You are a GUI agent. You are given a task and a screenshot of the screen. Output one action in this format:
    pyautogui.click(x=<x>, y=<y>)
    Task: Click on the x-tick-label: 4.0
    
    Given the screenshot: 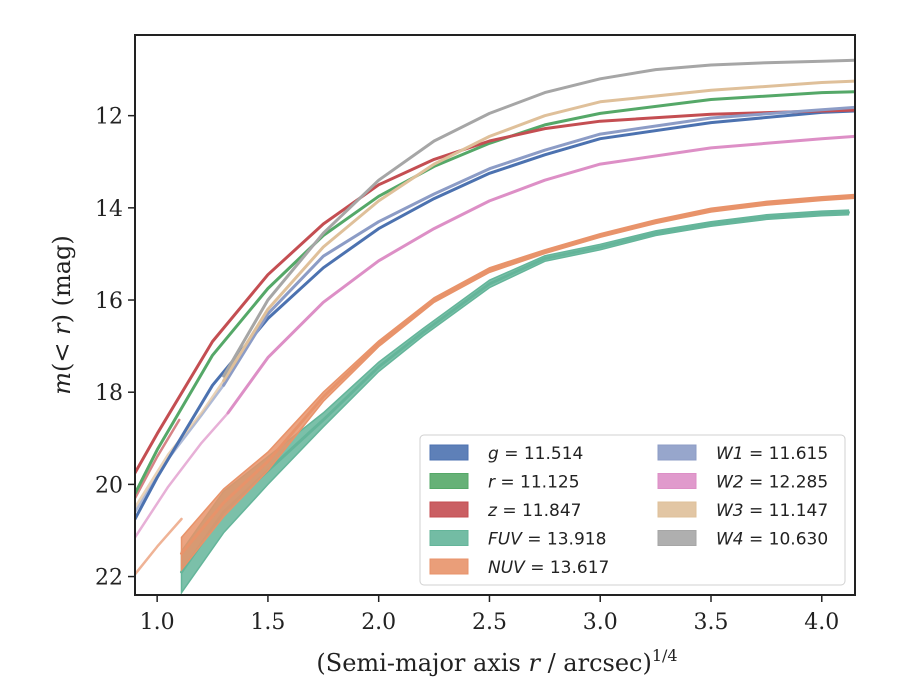 What is the action you would take?
    pyautogui.click(x=821, y=622)
    